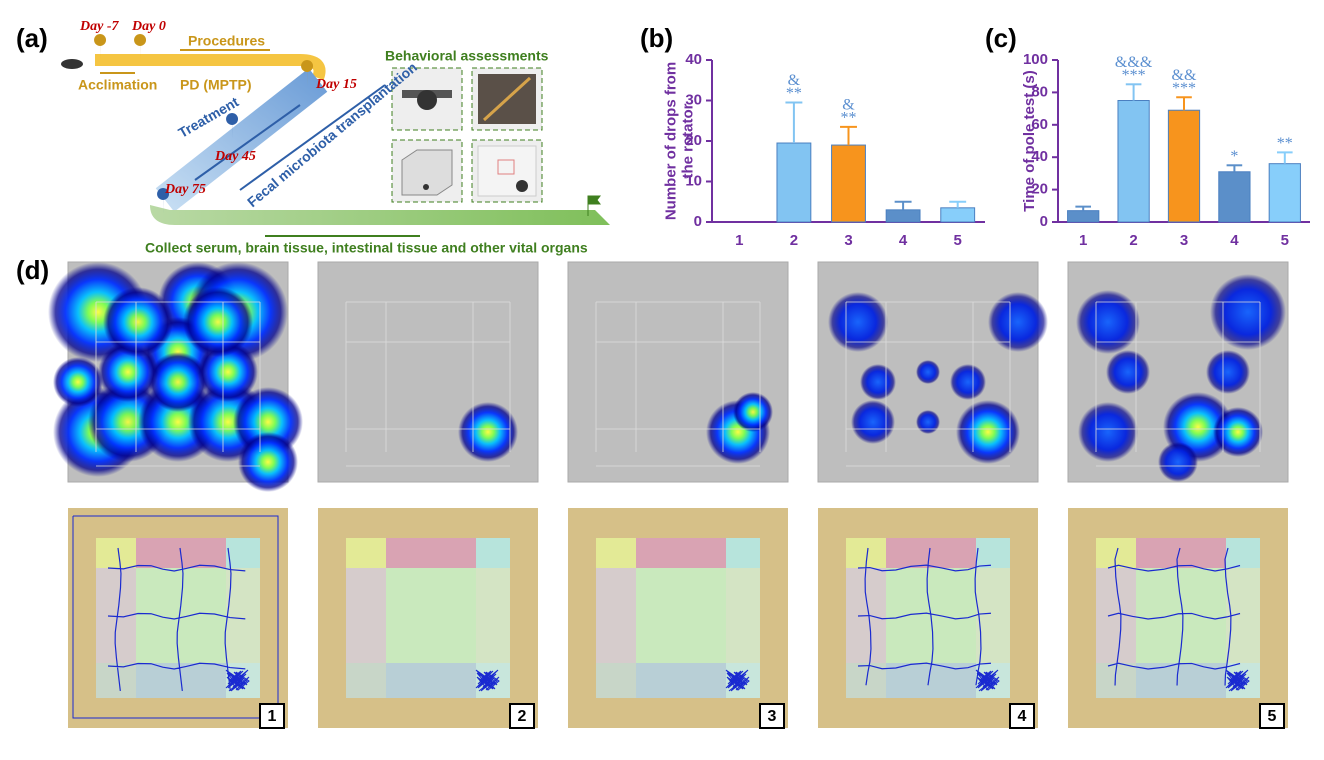 The image size is (1324, 760). I want to click on timeline-label: Acclimation, so click(117, 85).